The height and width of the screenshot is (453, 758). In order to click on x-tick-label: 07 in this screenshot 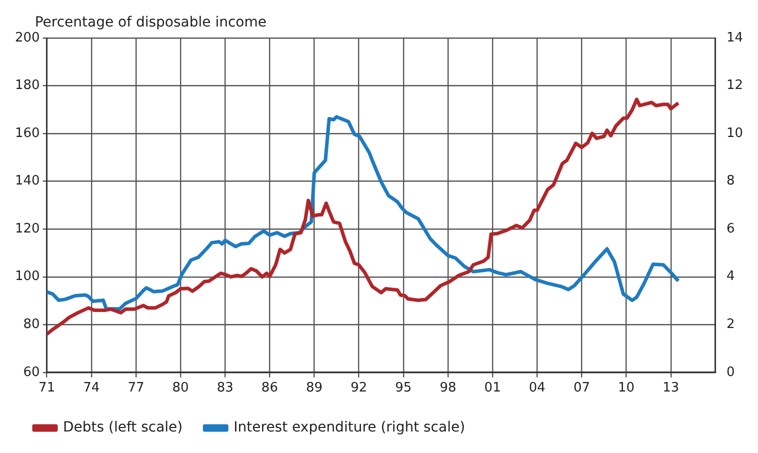, I will do `click(581, 388)`.